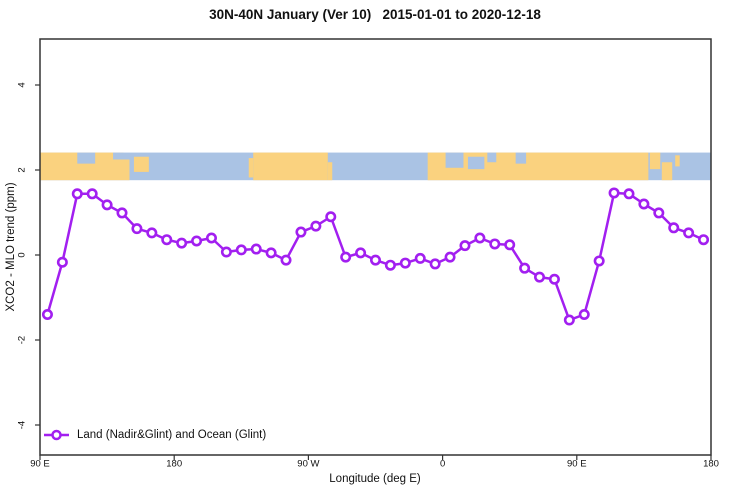  Describe the element at coordinates (11, 247) in the screenshot. I see `y-axis-title: XCO2 - MLO trend (ppm)` at that location.